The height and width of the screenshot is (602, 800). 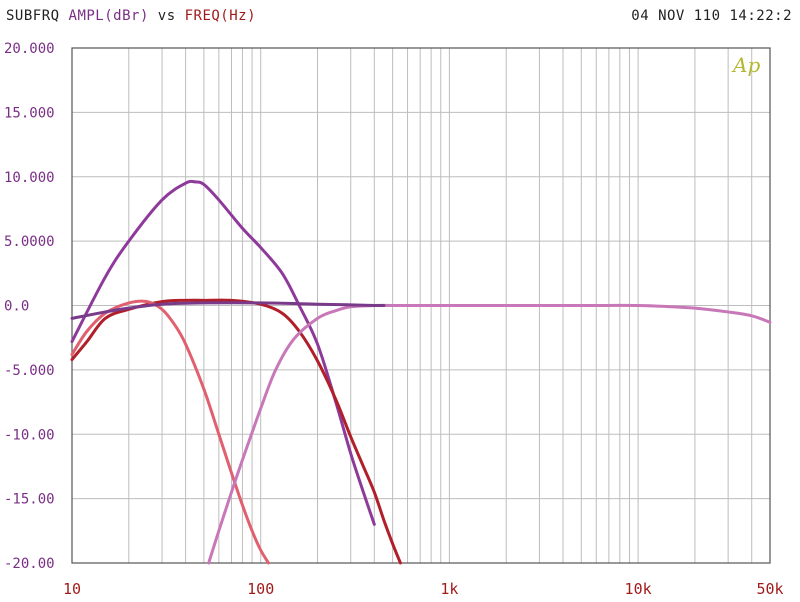 What do you see at coordinates (638, 589) in the screenshot?
I see `x-tick-label-3: 10k` at bounding box center [638, 589].